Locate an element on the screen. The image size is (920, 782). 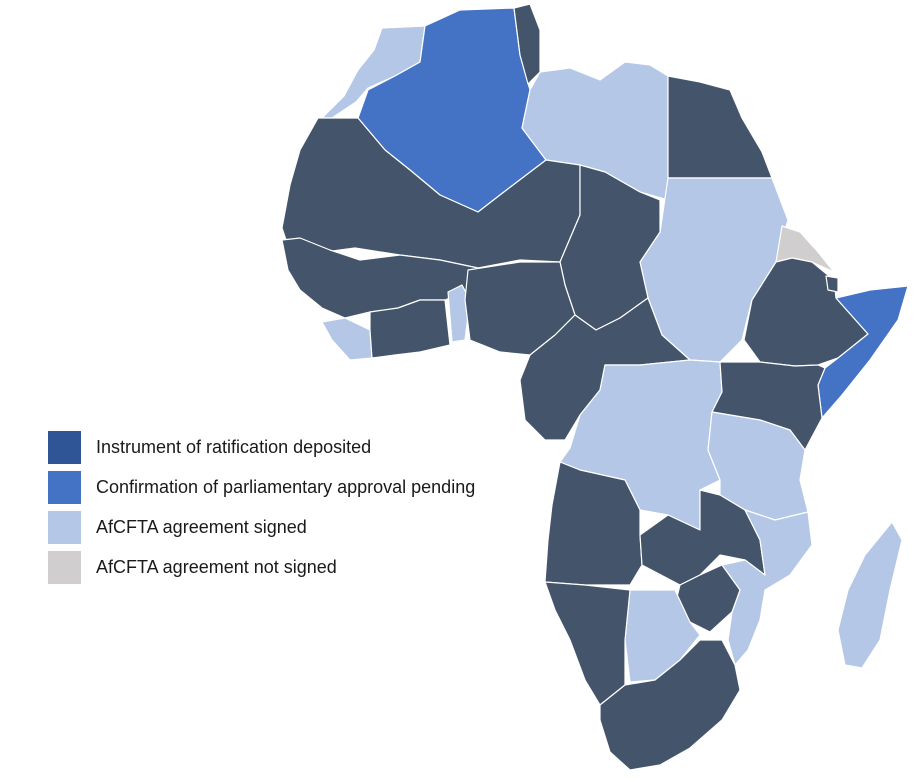
legend-item-ratified: Instrument of ratification deposited is located at coordinates (261, 447).